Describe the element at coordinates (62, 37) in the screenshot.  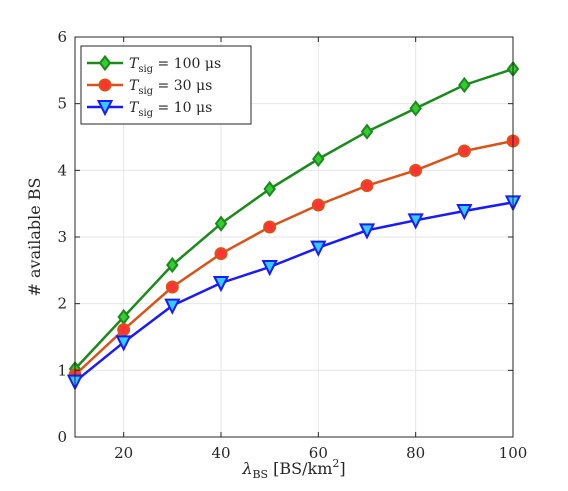
I see `y-tick-label: 6` at that location.